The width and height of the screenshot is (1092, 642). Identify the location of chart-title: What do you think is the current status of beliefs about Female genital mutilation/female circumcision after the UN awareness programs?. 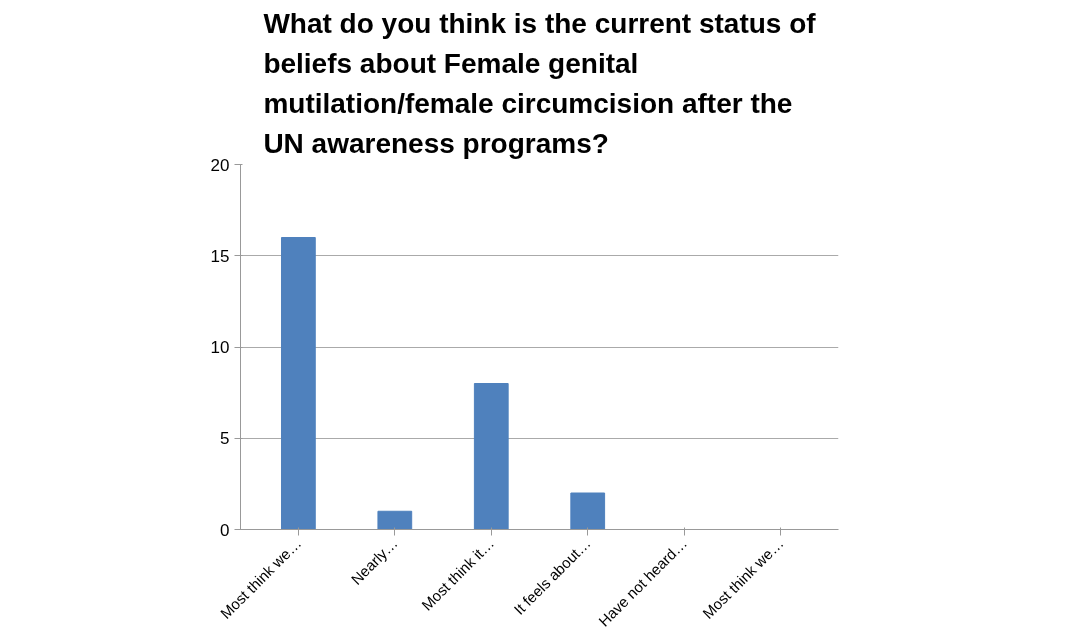
(540, 83).